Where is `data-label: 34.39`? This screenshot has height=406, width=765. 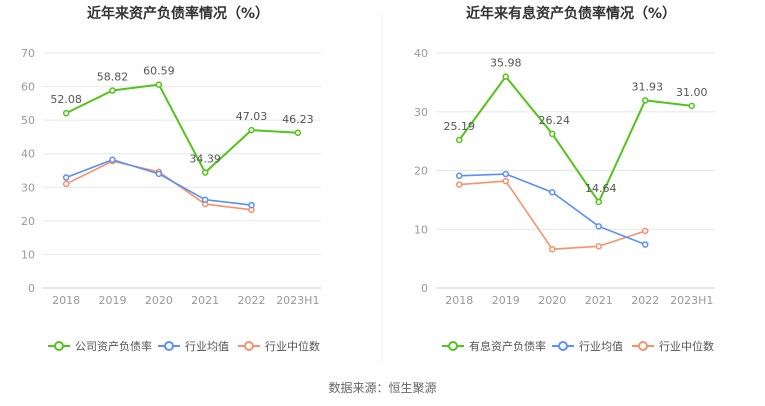 data-label: 34.39 is located at coordinates (205, 159).